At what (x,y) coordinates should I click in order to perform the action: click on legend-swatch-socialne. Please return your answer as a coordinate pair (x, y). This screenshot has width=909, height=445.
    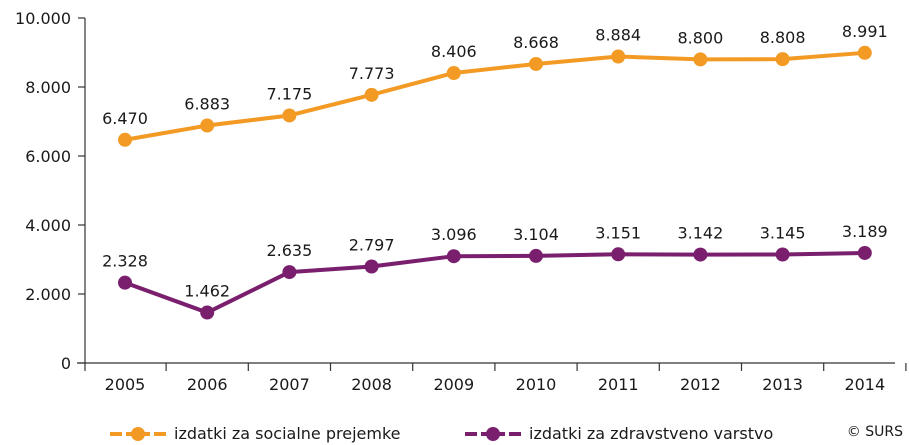
    Looking at the image, I should click on (138, 433).